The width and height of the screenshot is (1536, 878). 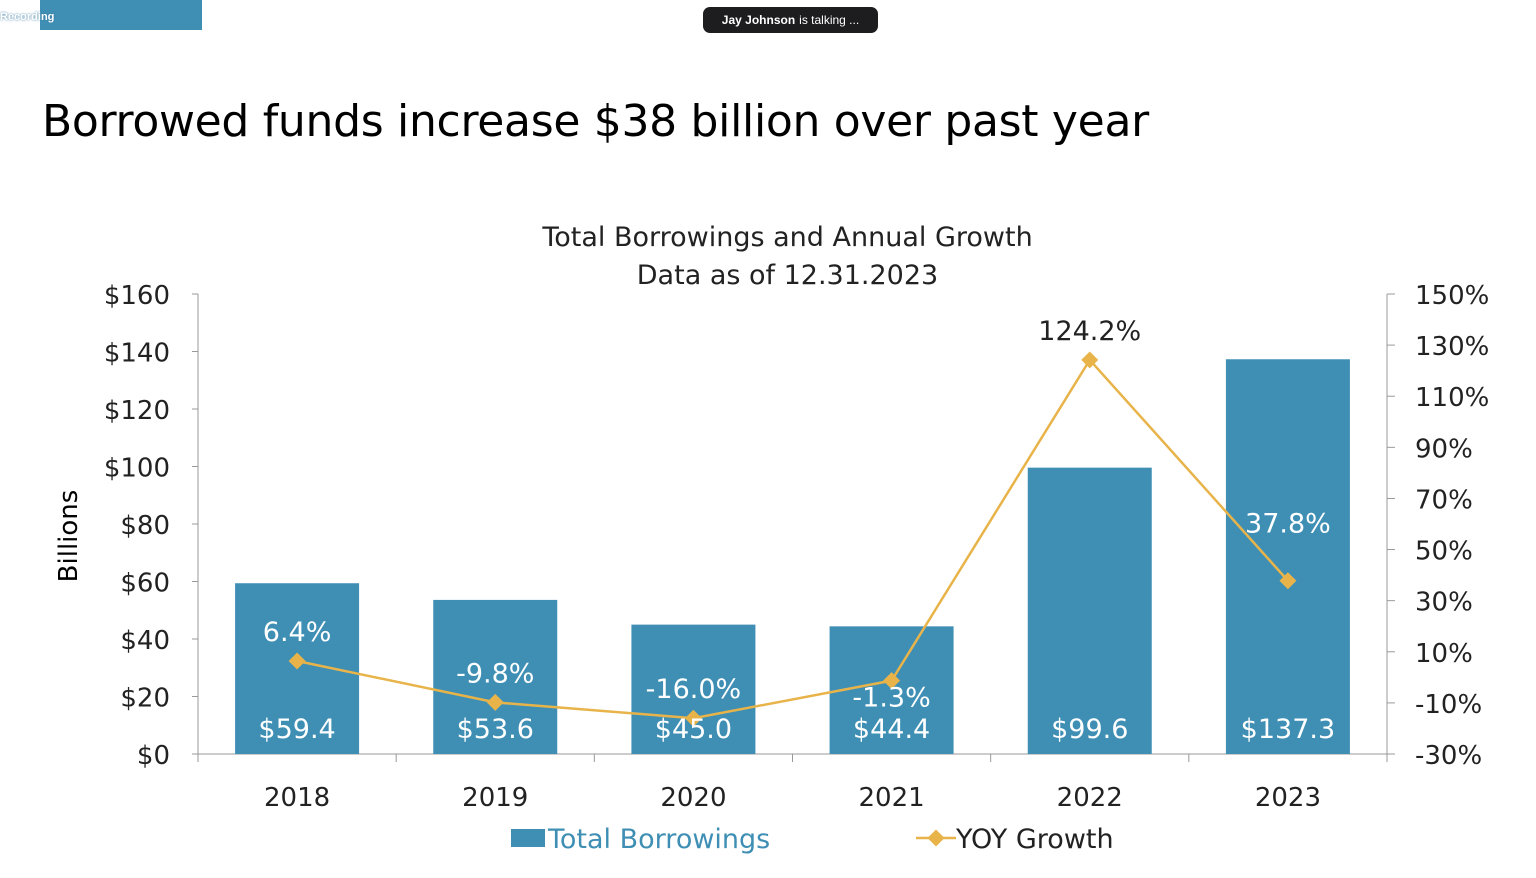 What do you see at coordinates (758, 20) in the screenshot?
I see `speaker-name: Jay Johnson` at bounding box center [758, 20].